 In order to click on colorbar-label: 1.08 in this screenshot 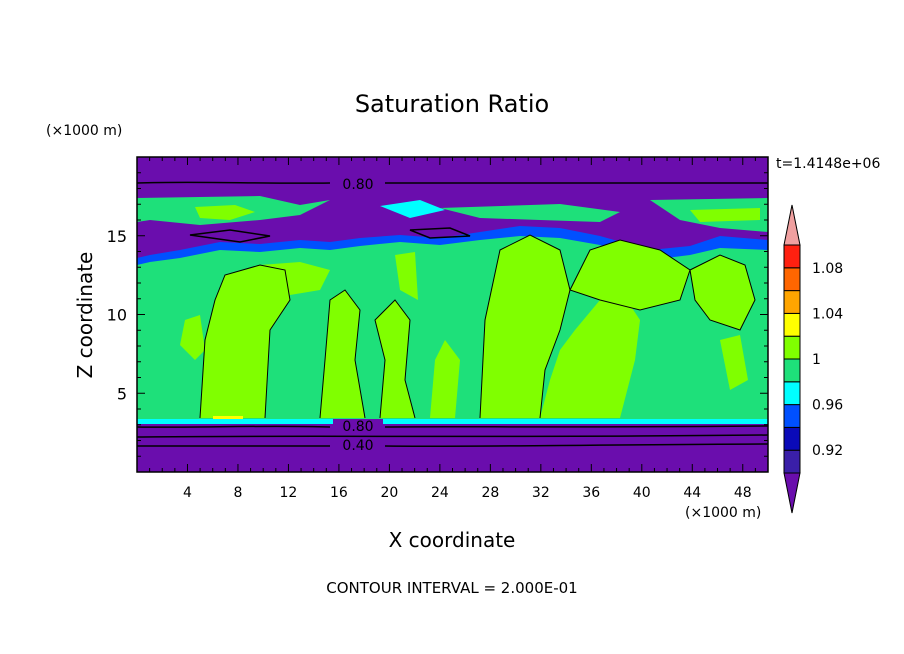, I will do `click(827, 269)`.